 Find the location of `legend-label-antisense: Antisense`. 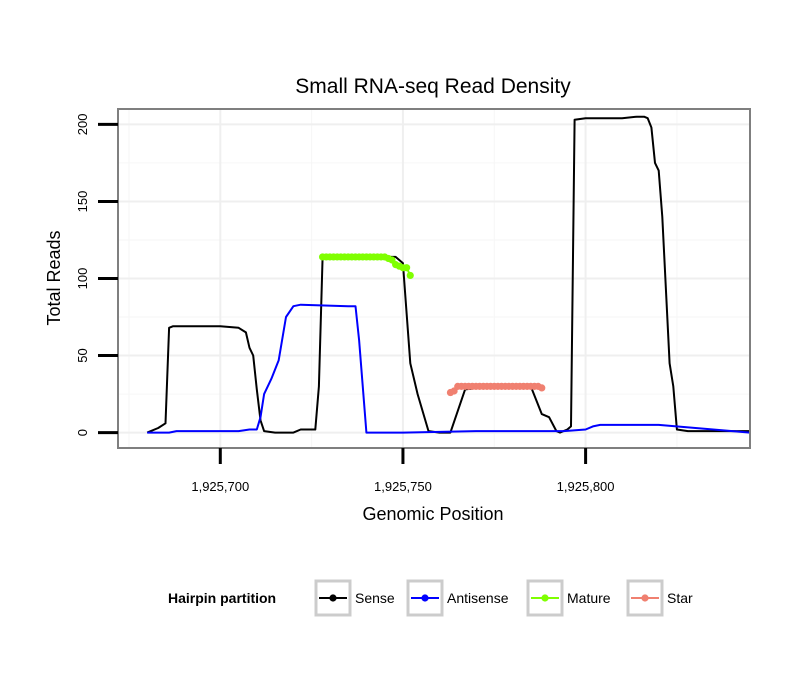

legend-label-antisense: Antisense is located at coordinates (478, 598).